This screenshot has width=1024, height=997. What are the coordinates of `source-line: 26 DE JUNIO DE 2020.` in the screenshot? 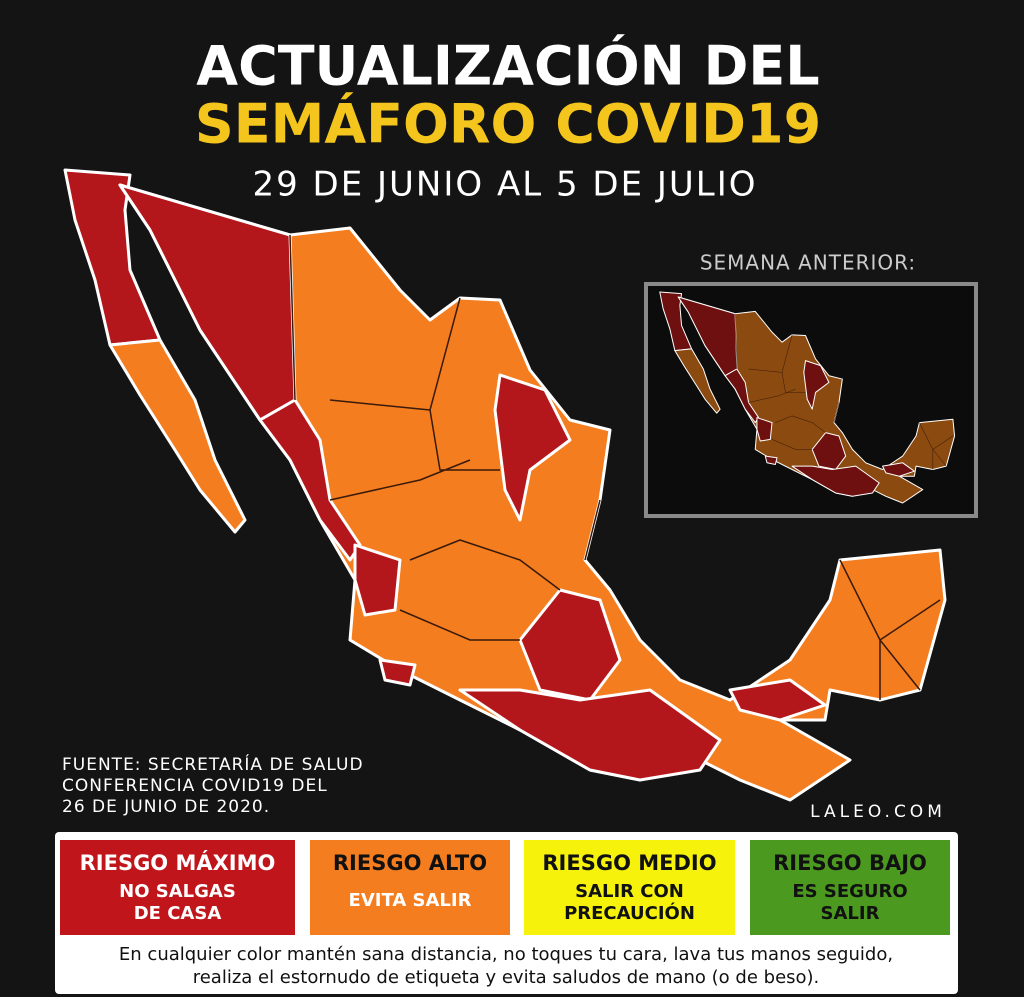 It's located at (166, 807).